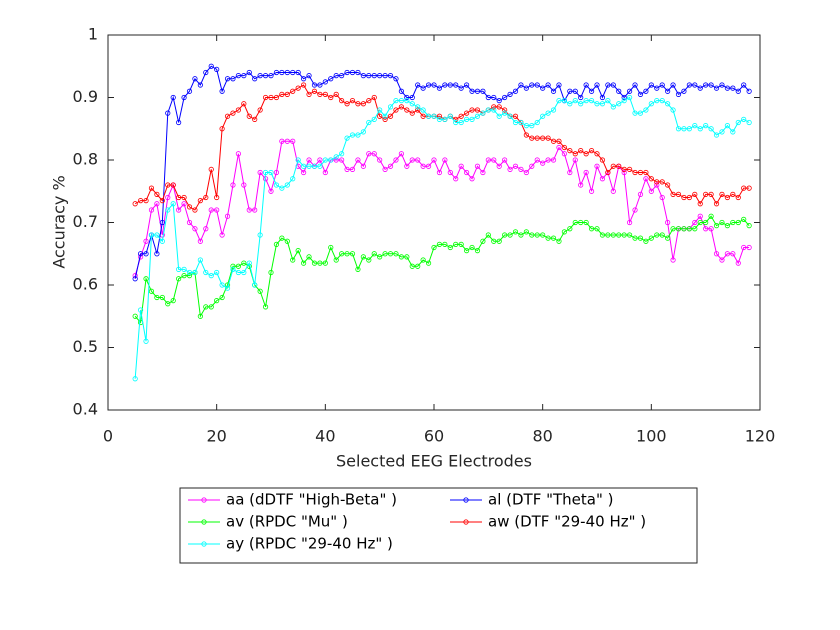 This screenshot has width=840, height=630. What do you see at coordinates (287, 522) in the screenshot?
I see `legend-label: av (RPDC "Mu" )` at bounding box center [287, 522].